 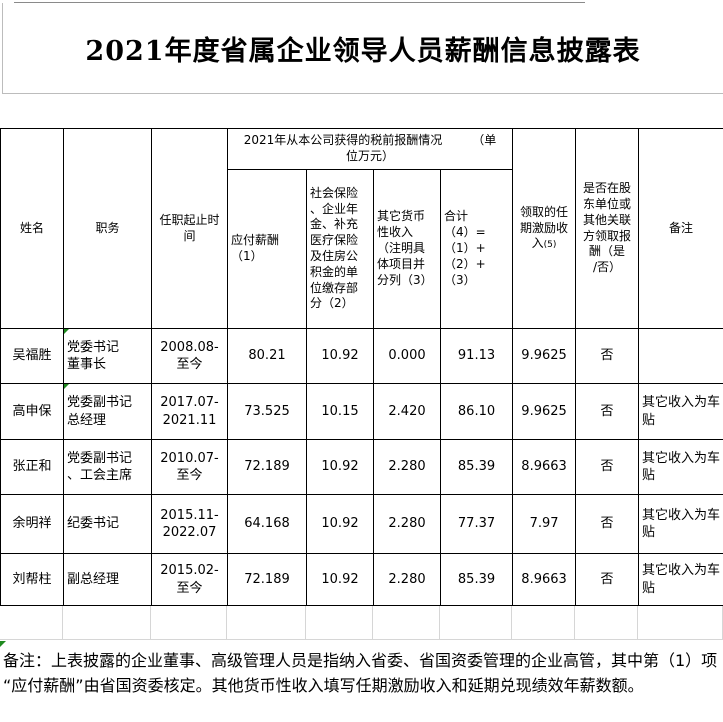 What do you see at coordinates (107, 228) in the screenshot?
I see `col-header-position: 职务` at bounding box center [107, 228].